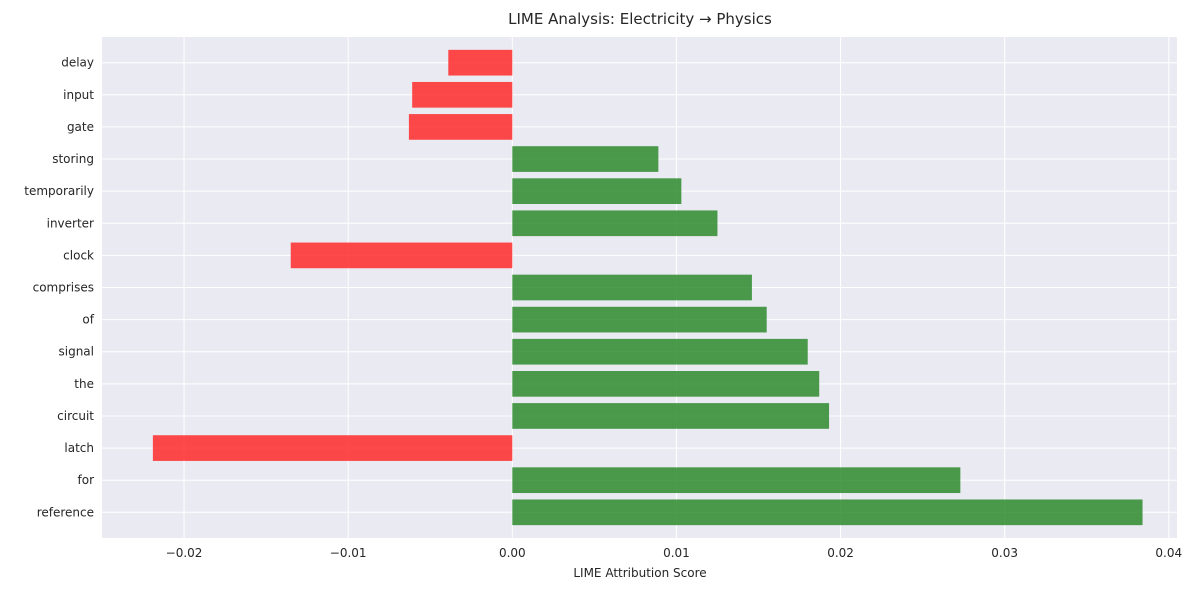 The width and height of the screenshot is (1189, 590). Describe the element at coordinates (401, 255) in the screenshot. I see `bar-clock` at that location.